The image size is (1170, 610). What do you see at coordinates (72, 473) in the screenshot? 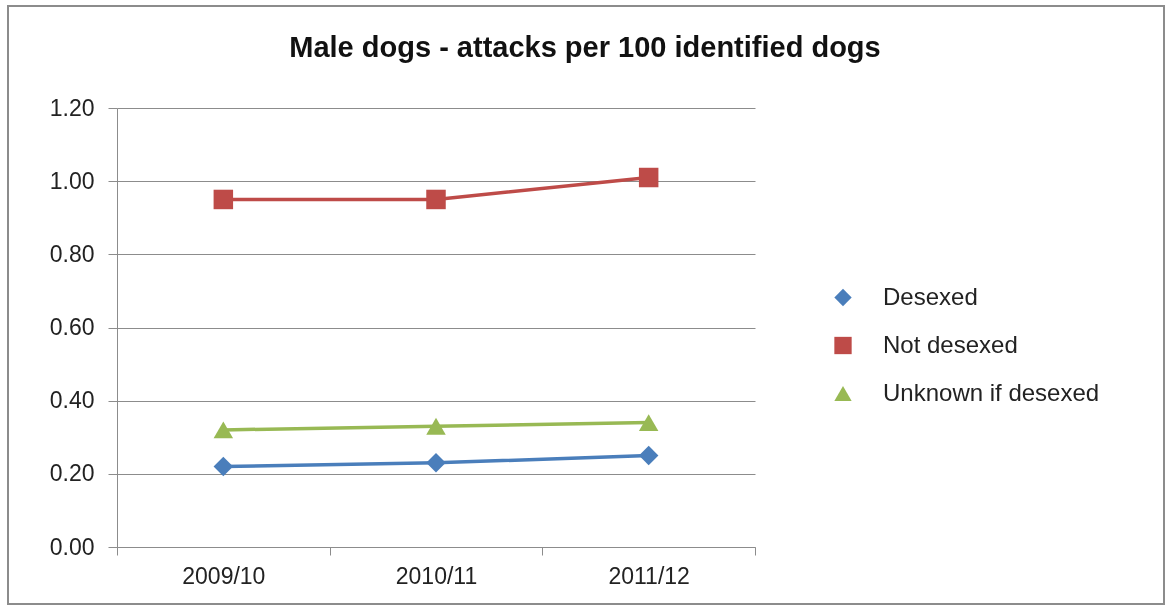
I see `y-tick-label: 0.20` at bounding box center [72, 473].